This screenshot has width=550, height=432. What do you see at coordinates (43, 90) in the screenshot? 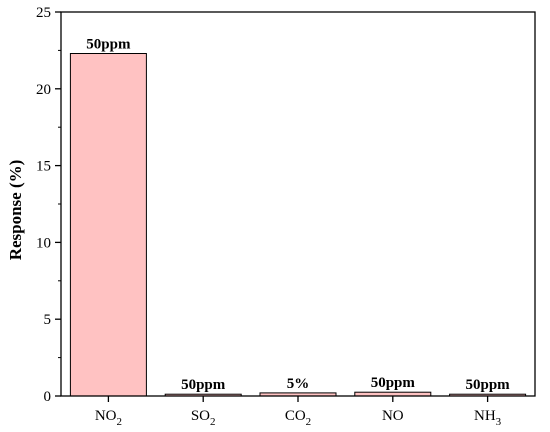
I see `y-tick-label: 20` at bounding box center [43, 90].